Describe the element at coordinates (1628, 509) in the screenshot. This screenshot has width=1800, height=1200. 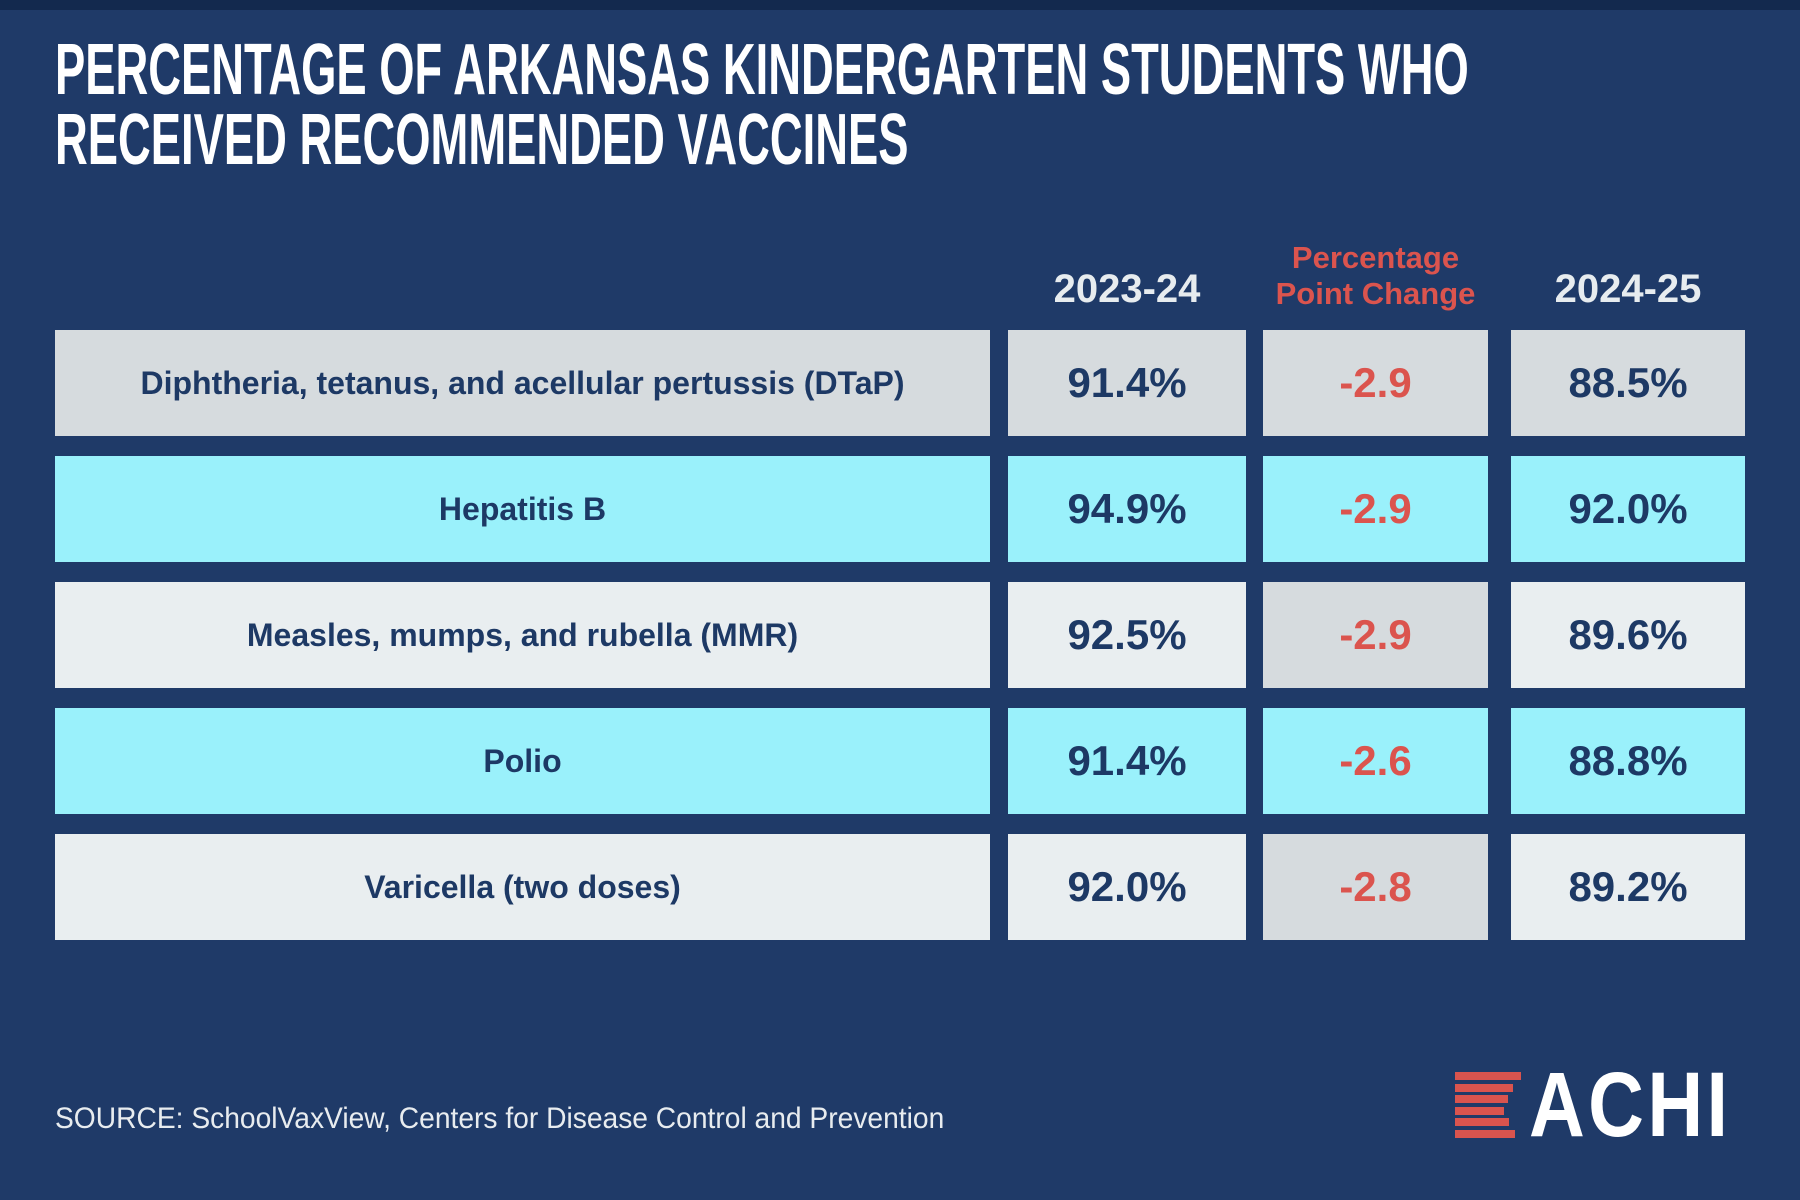
I see `value-2024-25: 92.0%` at that location.